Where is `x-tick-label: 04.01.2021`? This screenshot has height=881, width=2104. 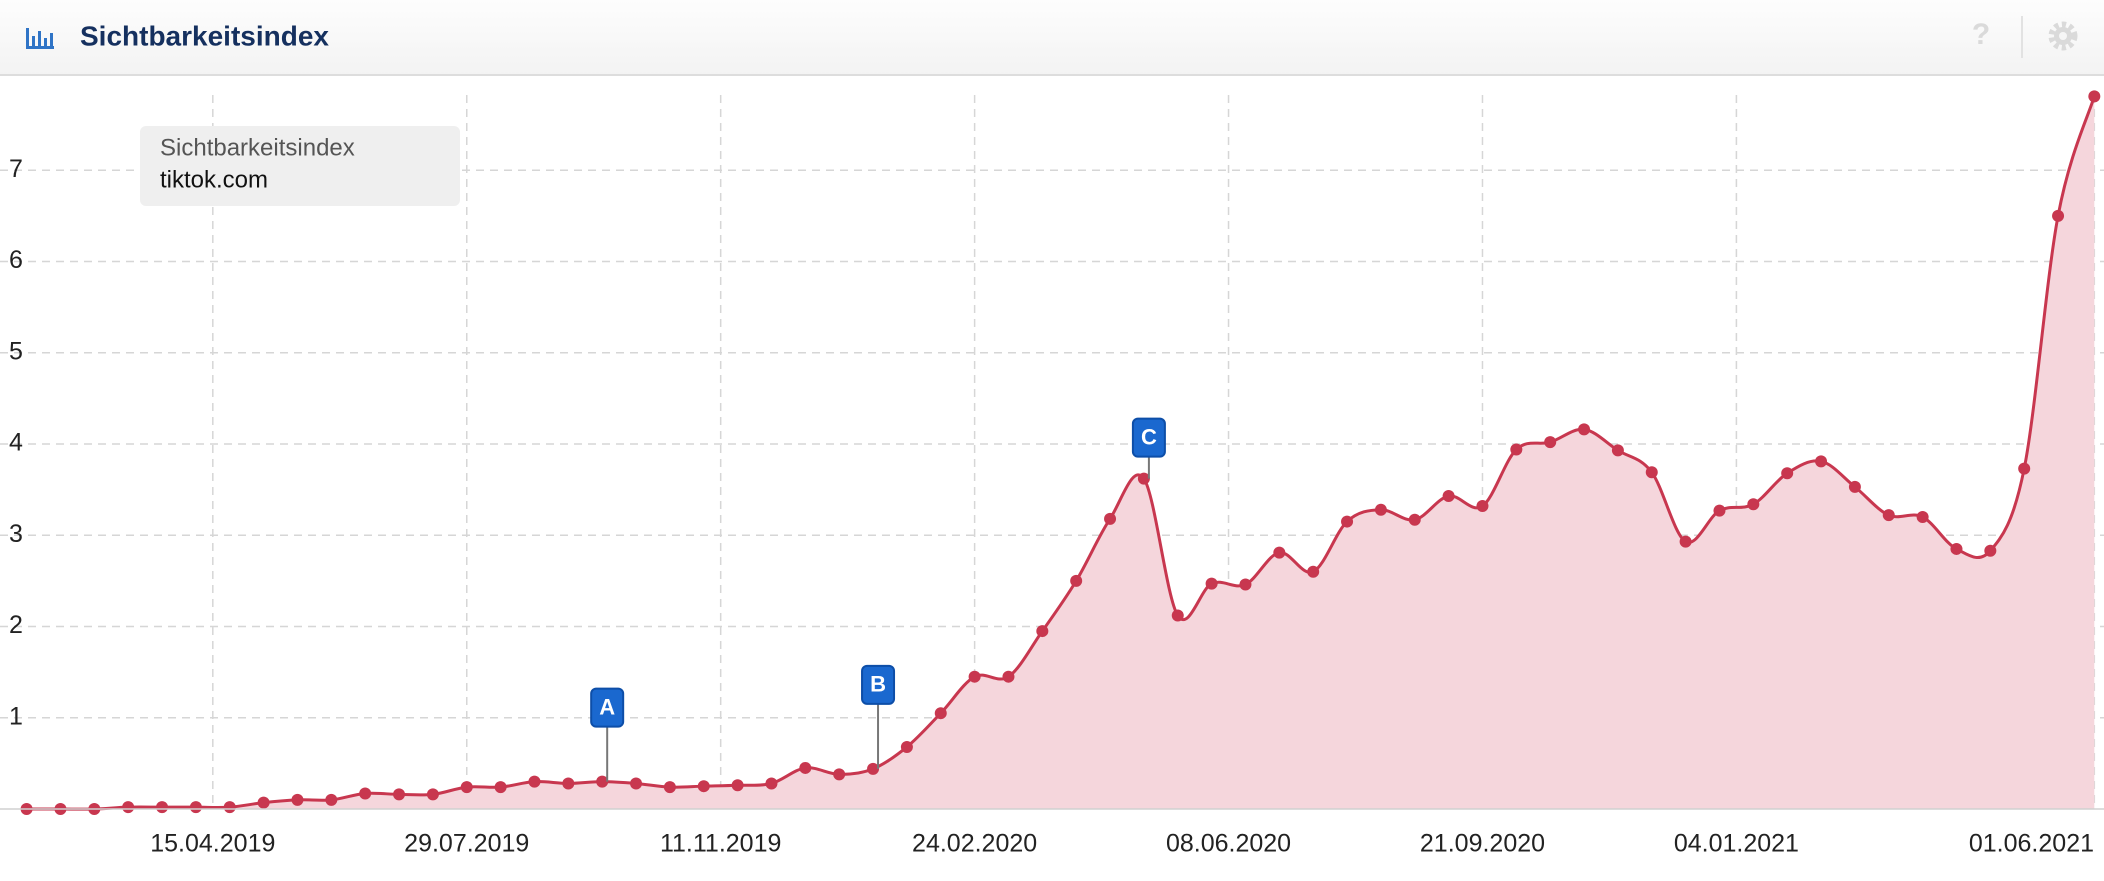
x-tick-label: 04.01.2021 is located at coordinates (1736, 844).